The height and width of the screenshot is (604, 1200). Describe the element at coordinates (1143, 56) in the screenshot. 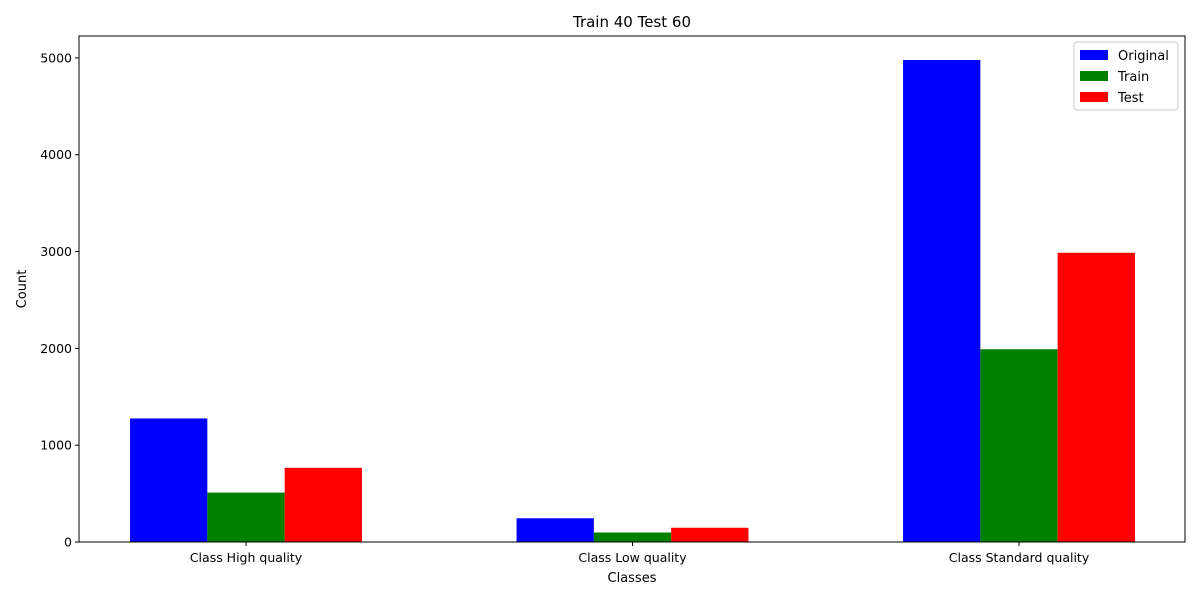

I see `legend-label-original: Original` at that location.